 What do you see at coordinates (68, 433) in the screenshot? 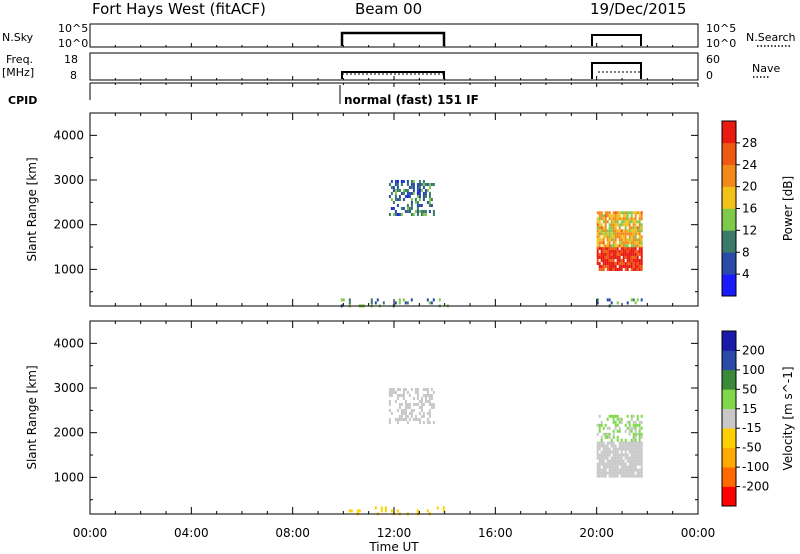
I see `y-tick-label: 2000` at bounding box center [68, 433].